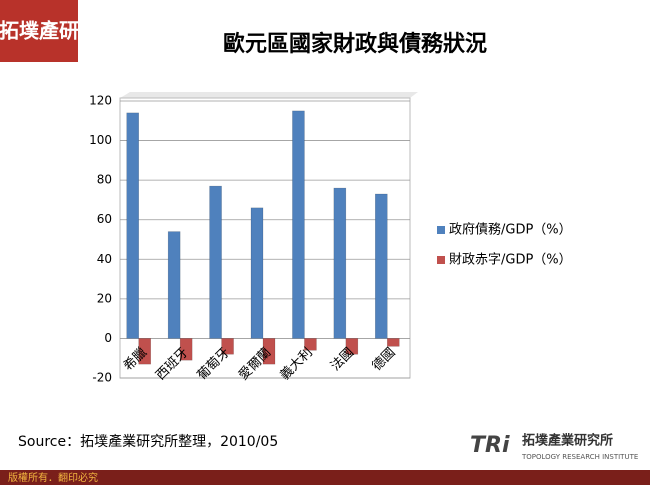  What do you see at coordinates (296, 363) in the screenshot?
I see `x-tick-label: 義大利` at bounding box center [296, 363].